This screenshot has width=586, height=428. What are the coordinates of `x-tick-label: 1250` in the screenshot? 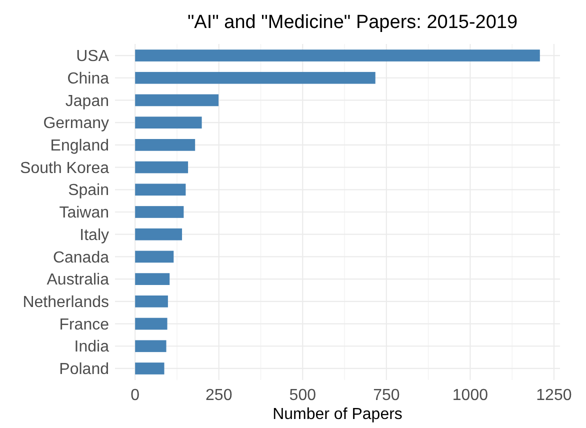 It's located at (554, 395).